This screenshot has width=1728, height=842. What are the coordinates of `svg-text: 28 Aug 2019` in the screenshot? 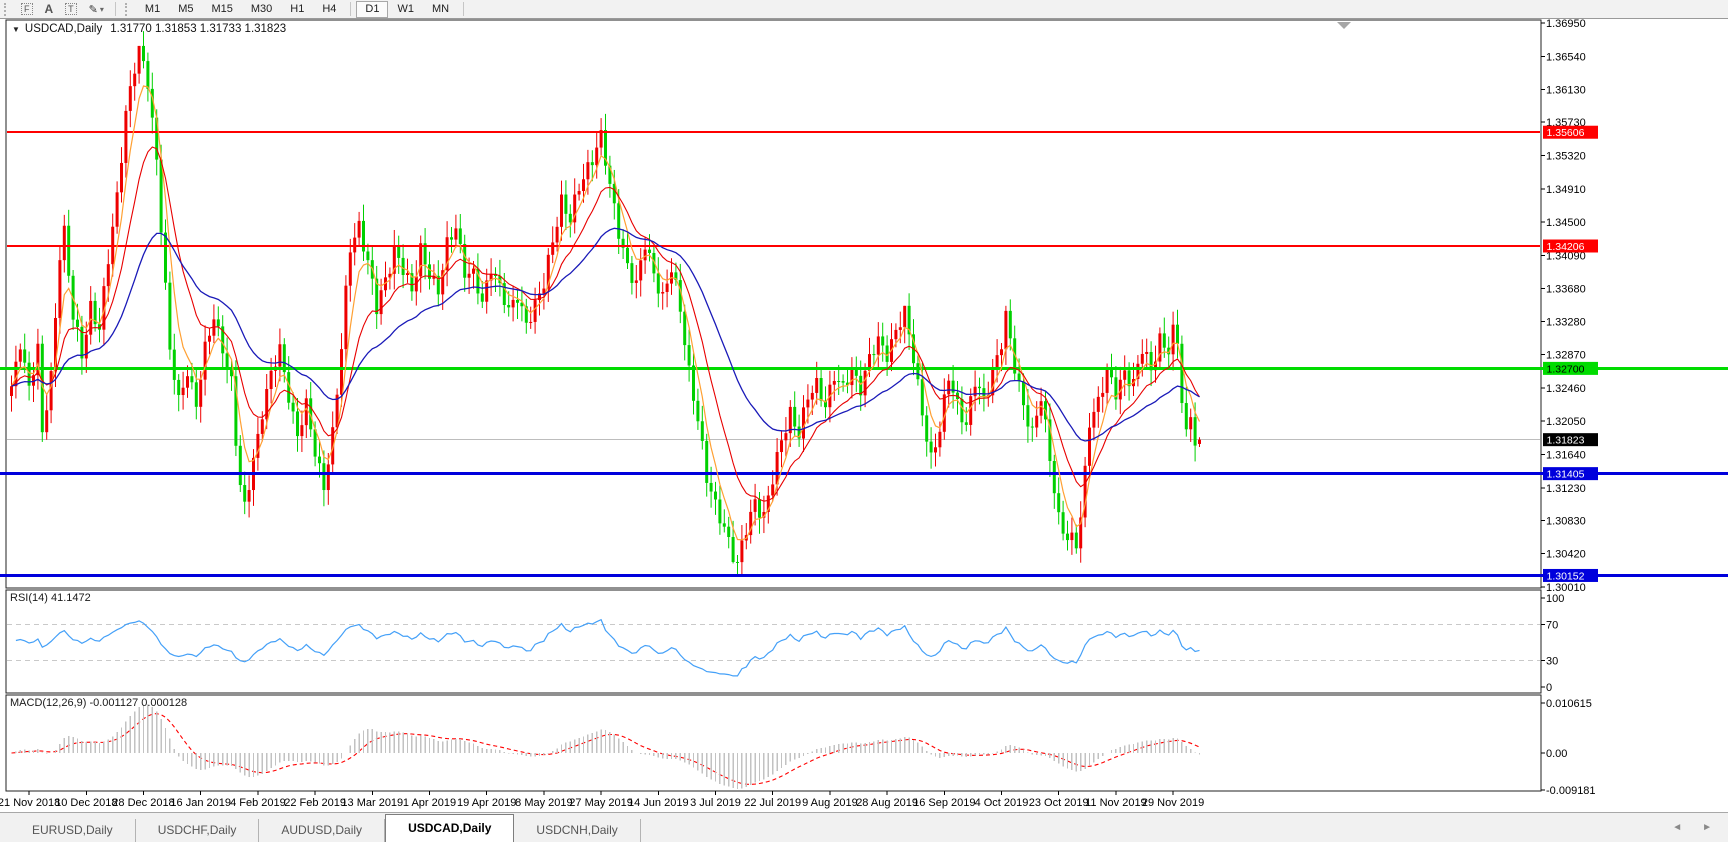 It's located at (887, 803).